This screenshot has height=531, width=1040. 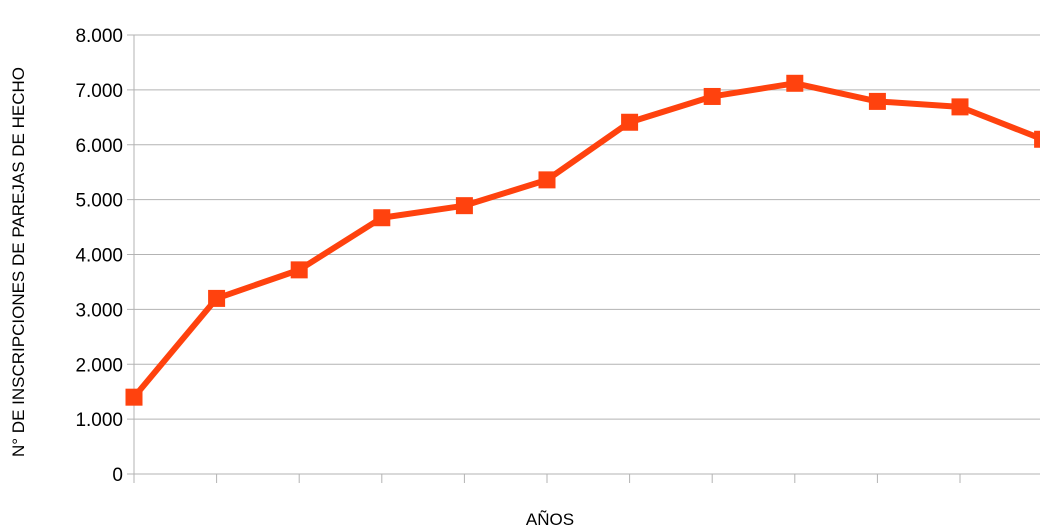 I want to click on y-tick-label: 8.000, so click(x=99, y=36).